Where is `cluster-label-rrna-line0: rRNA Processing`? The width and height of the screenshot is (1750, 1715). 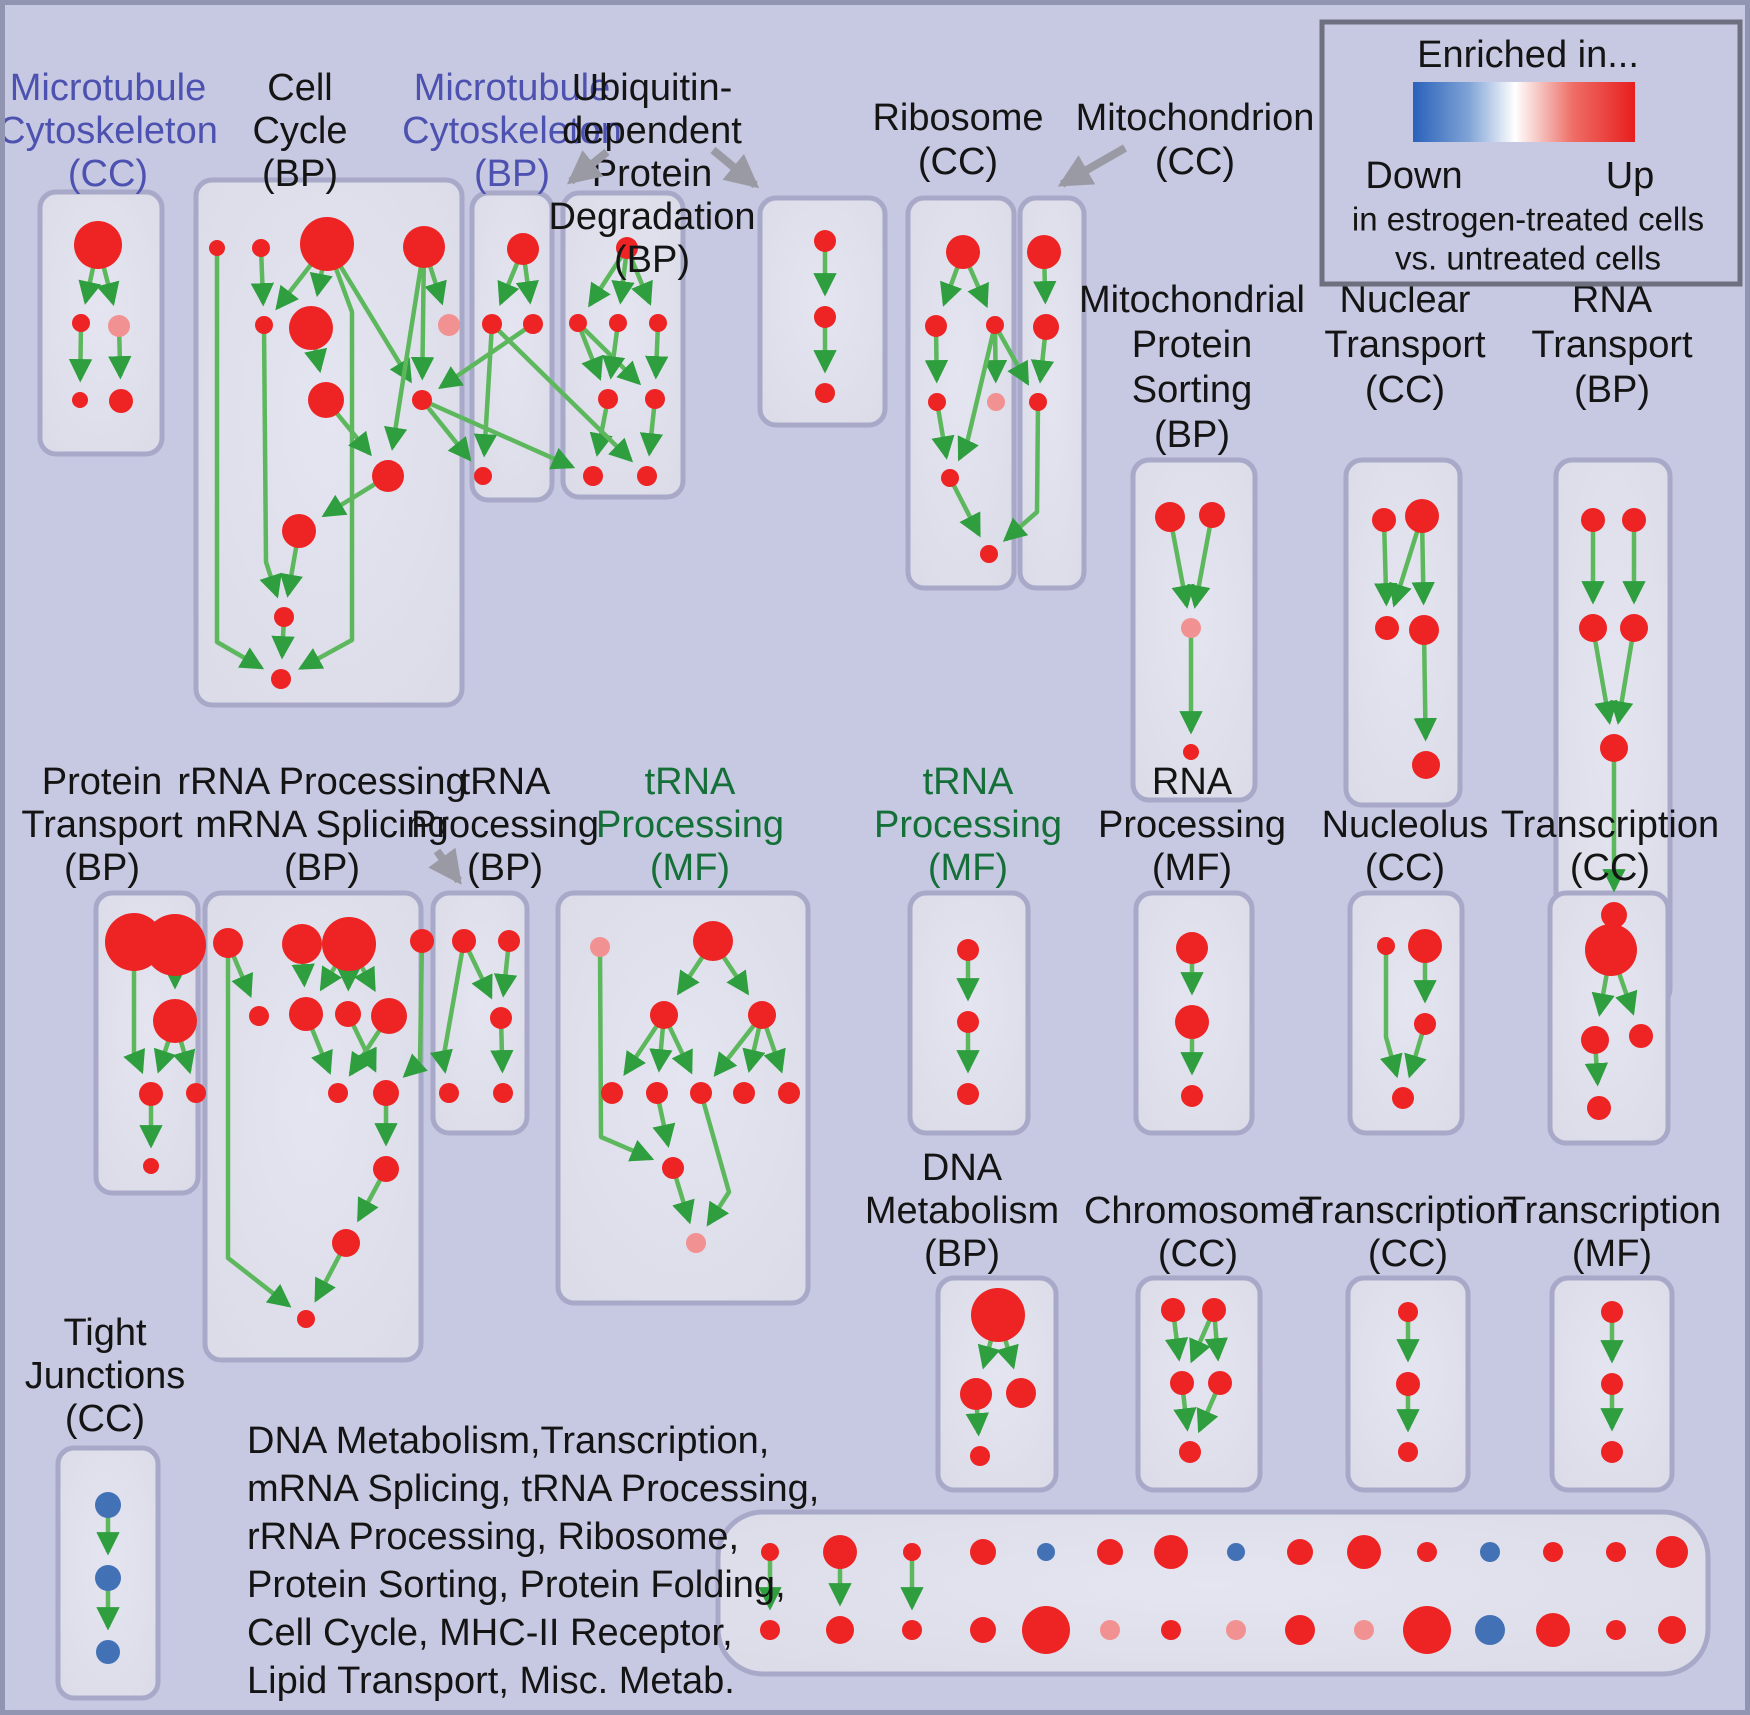 cluster-label-rrna-line0: rRNA Processing is located at coordinates (321, 782).